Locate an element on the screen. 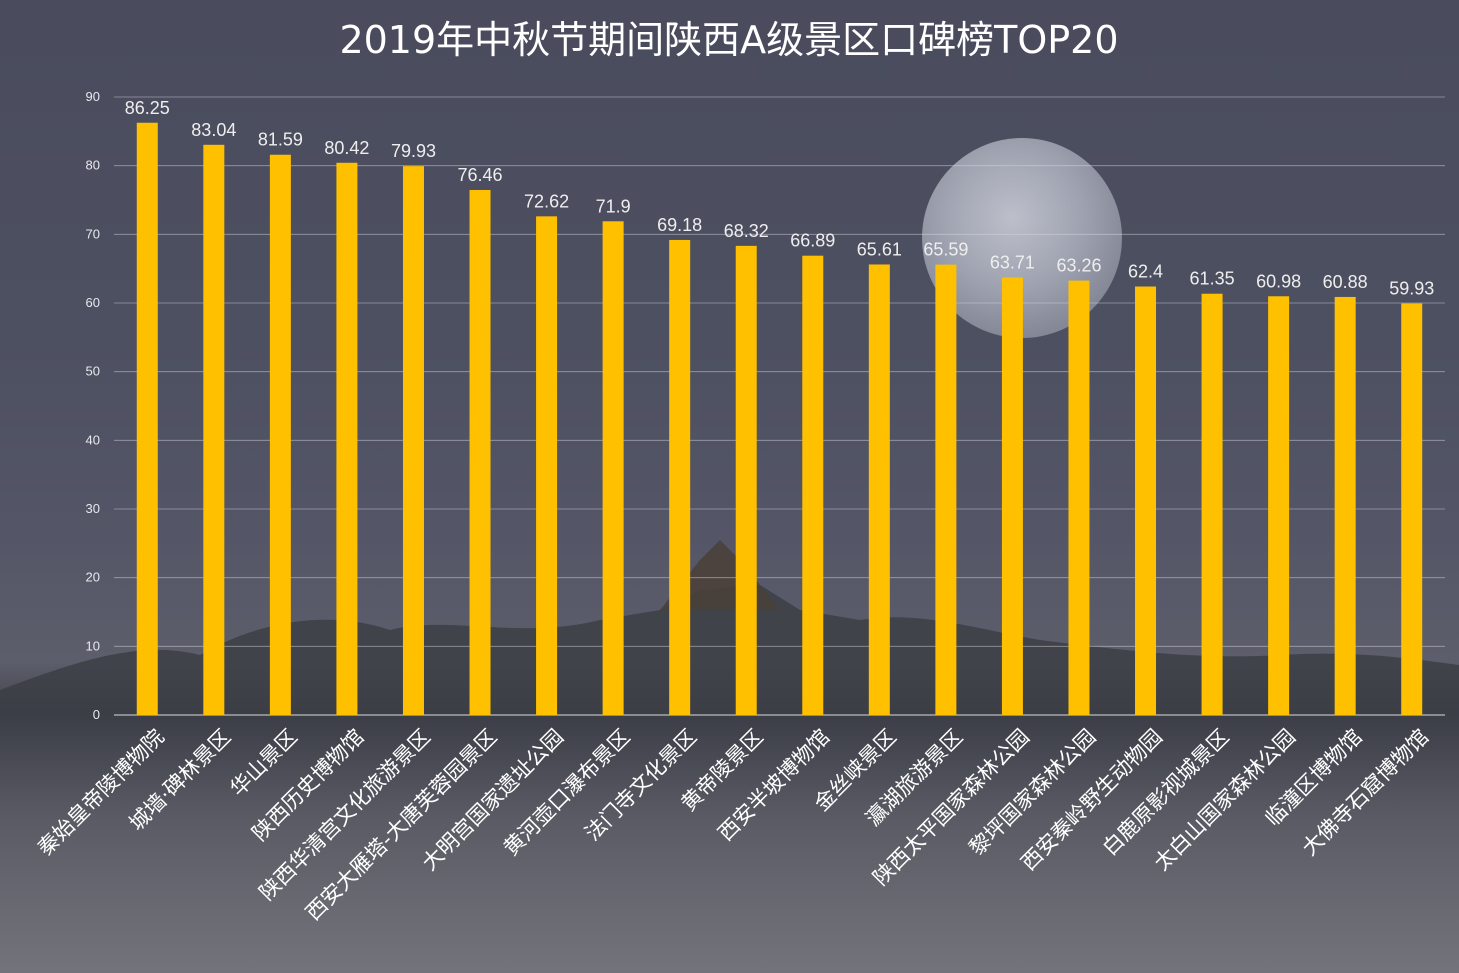  value-label: 63.71 is located at coordinates (1012, 263).